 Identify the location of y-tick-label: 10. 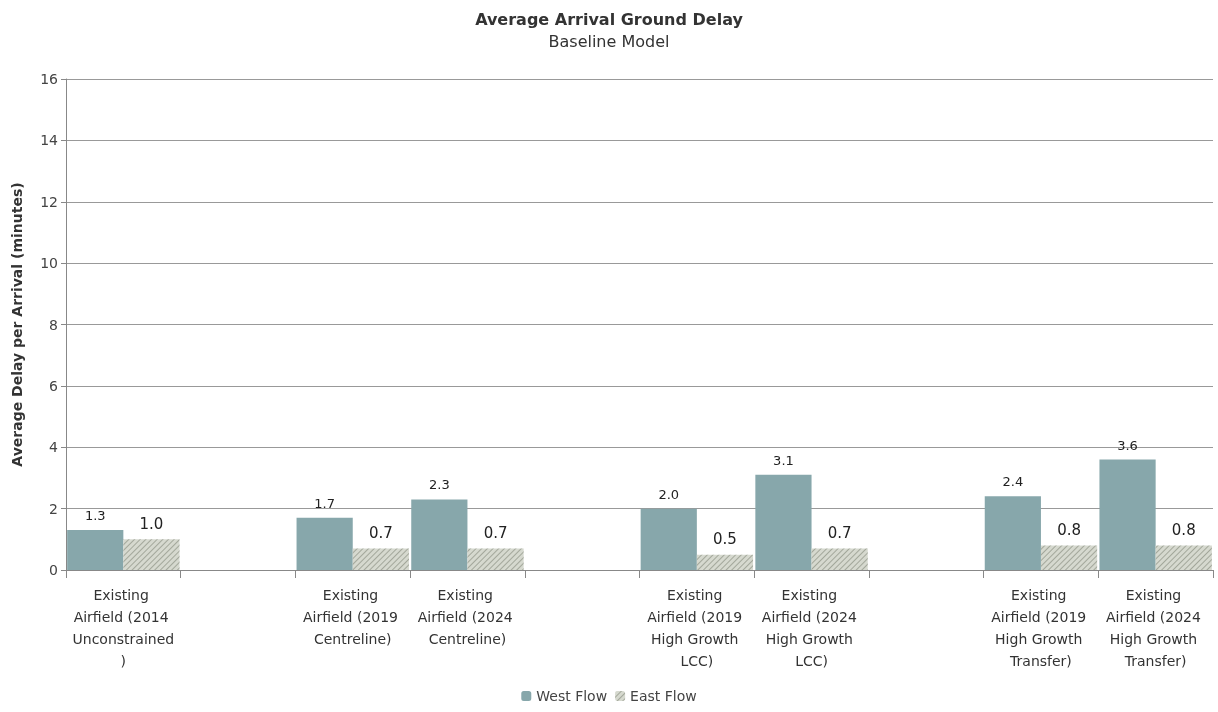
(49, 263).